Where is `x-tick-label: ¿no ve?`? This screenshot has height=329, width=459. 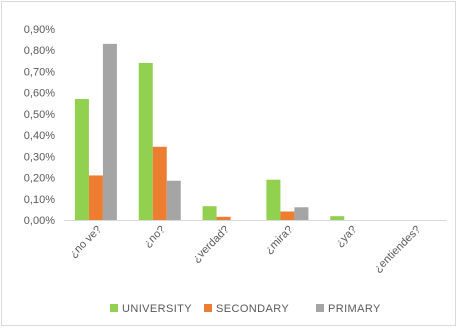 x-tick-label: ¿no ve? is located at coordinates (85, 242).